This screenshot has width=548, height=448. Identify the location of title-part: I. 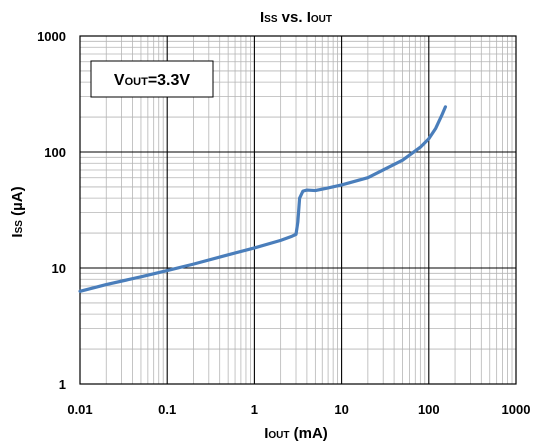
(262, 17).